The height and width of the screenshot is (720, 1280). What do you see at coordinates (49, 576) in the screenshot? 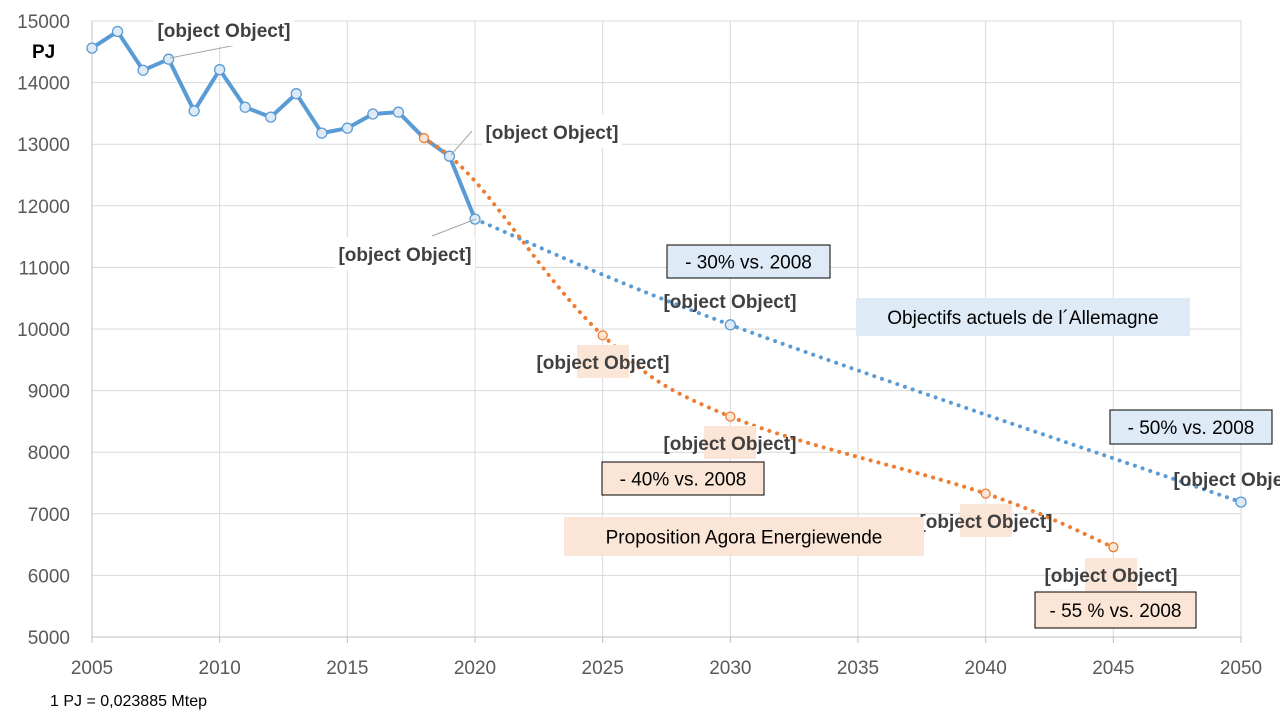
I see `y-tick-label: 6000` at bounding box center [49, 576].